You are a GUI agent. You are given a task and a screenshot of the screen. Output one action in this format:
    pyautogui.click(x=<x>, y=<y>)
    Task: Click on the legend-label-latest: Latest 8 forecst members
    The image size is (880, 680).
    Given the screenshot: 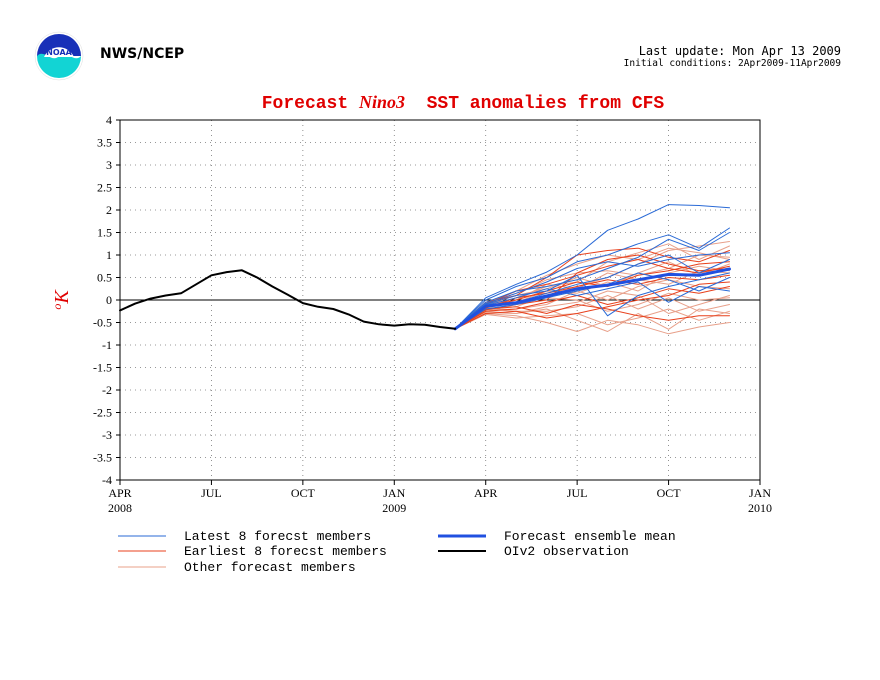 What is the action you would take?
    pyautogui.click(x=277, y=536)
    